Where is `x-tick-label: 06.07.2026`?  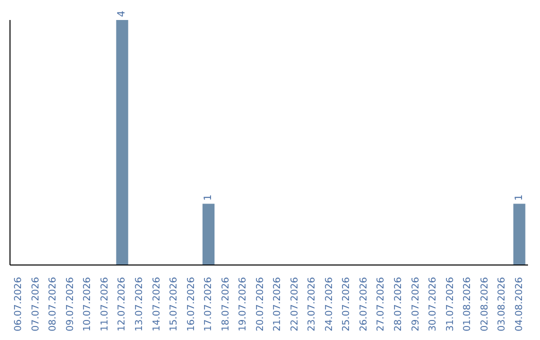 x-tick-label: 06.07.2026 is located at coordinates (18, 304).